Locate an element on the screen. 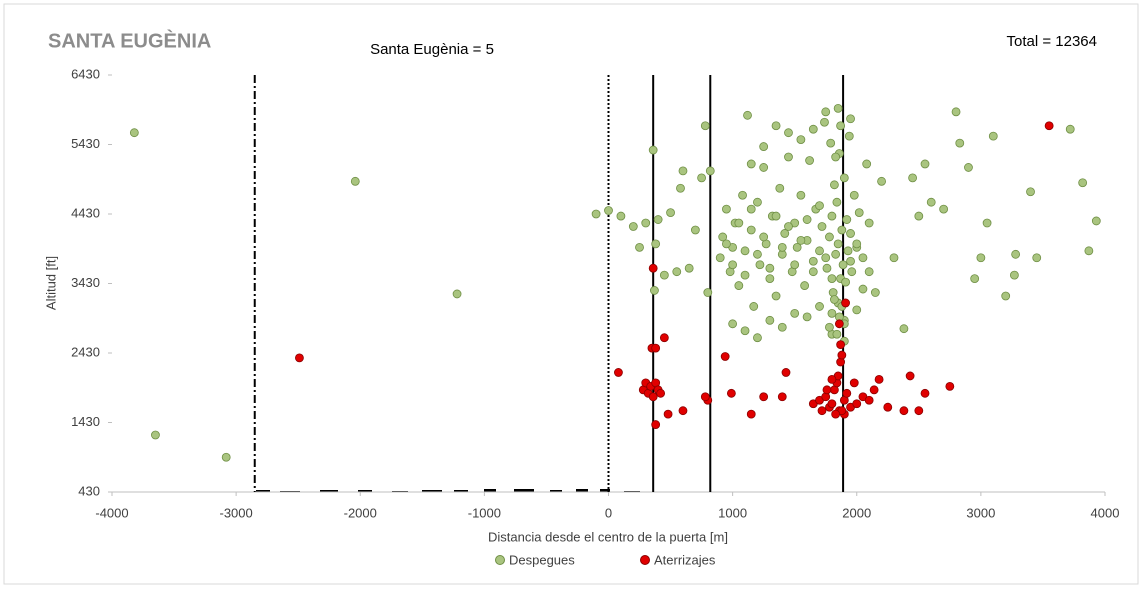 Image resolution: width=1145 pixels, height=589 pixels. subtitle: Santa Eugènia = 5 is located at coordinates (432, 49).